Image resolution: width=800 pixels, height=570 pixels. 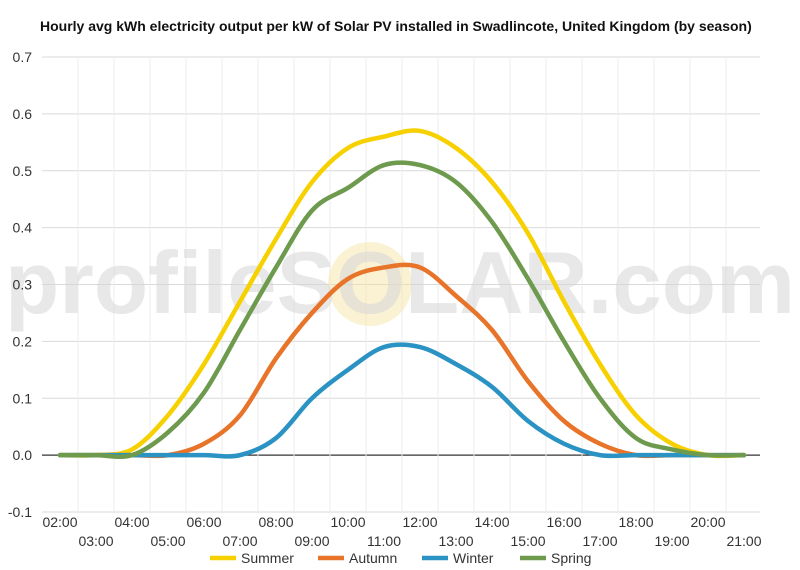 What do you see at coordinates (203, 522) in the screenshot?
I see `x-tick-label: 06:00` at bounding box center [203, 522].